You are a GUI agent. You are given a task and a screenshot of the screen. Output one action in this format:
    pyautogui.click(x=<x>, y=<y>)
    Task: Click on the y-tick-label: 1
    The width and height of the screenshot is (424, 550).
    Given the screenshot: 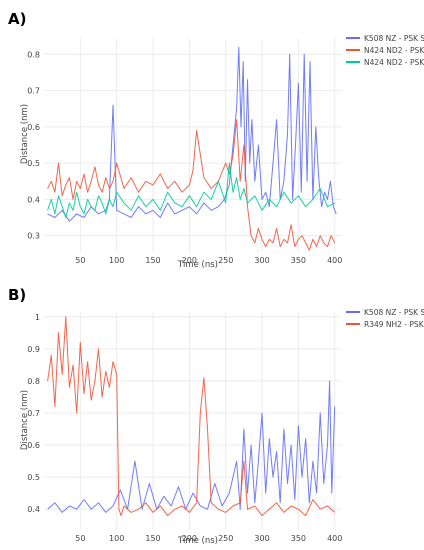 What is the action you would take?
    pyautogui.click(x=37, y=317)
    